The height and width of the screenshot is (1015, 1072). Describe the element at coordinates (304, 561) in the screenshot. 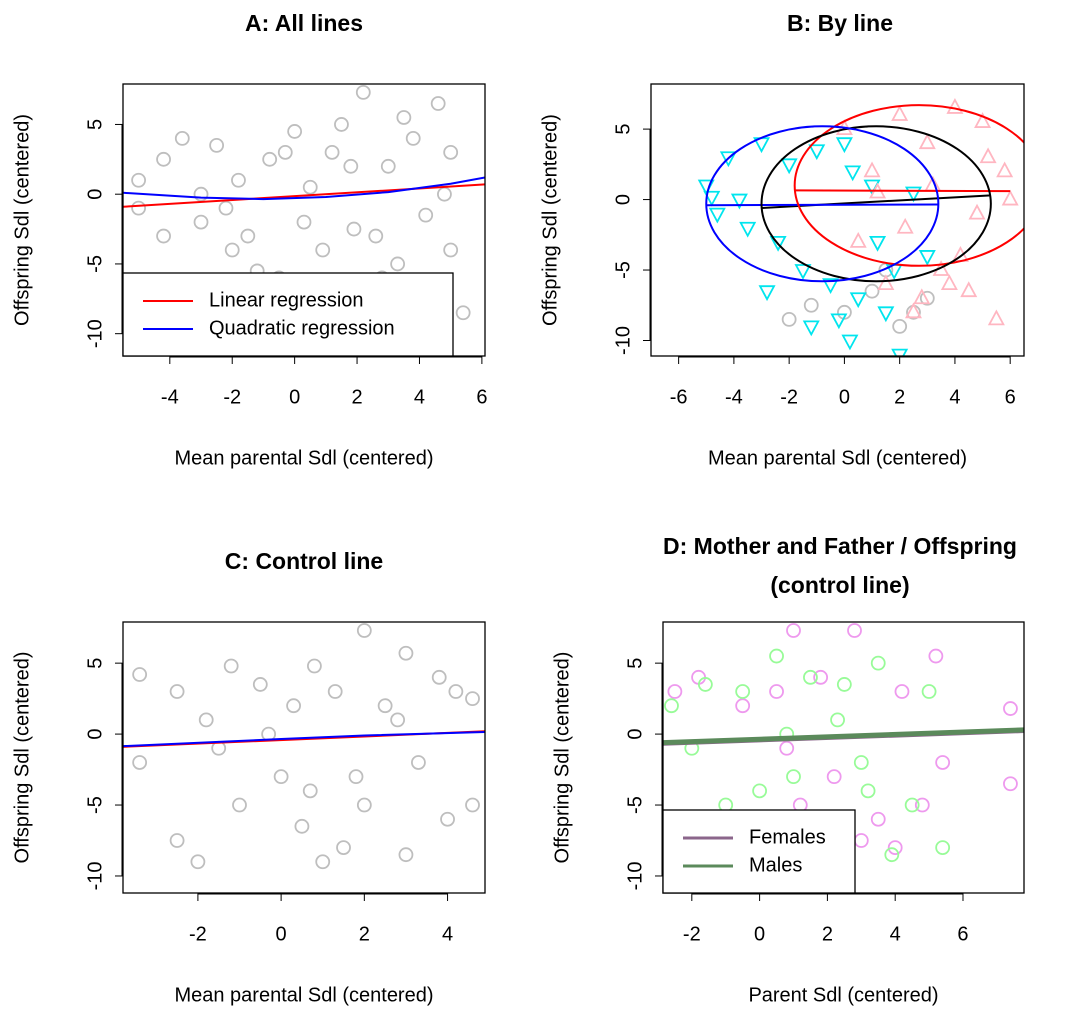

I see `chart-title: C: Control line` at that location.